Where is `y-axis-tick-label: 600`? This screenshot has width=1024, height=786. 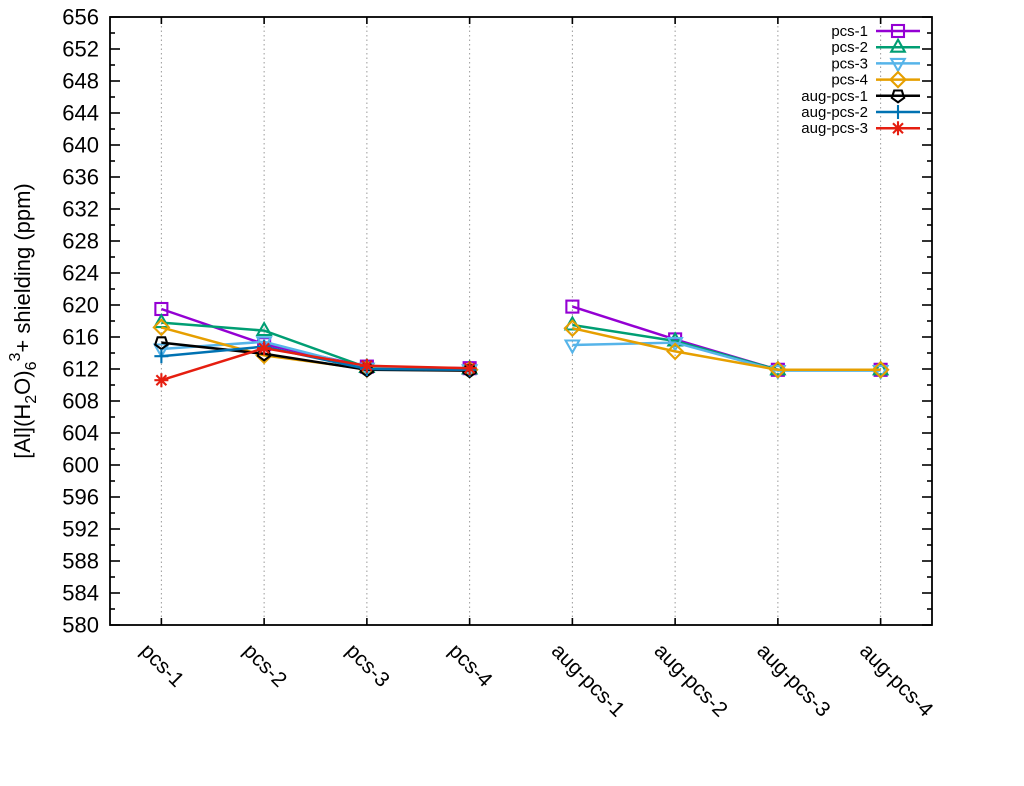 y-axis-tick-label: 600 is located at coordinates (80, 465).